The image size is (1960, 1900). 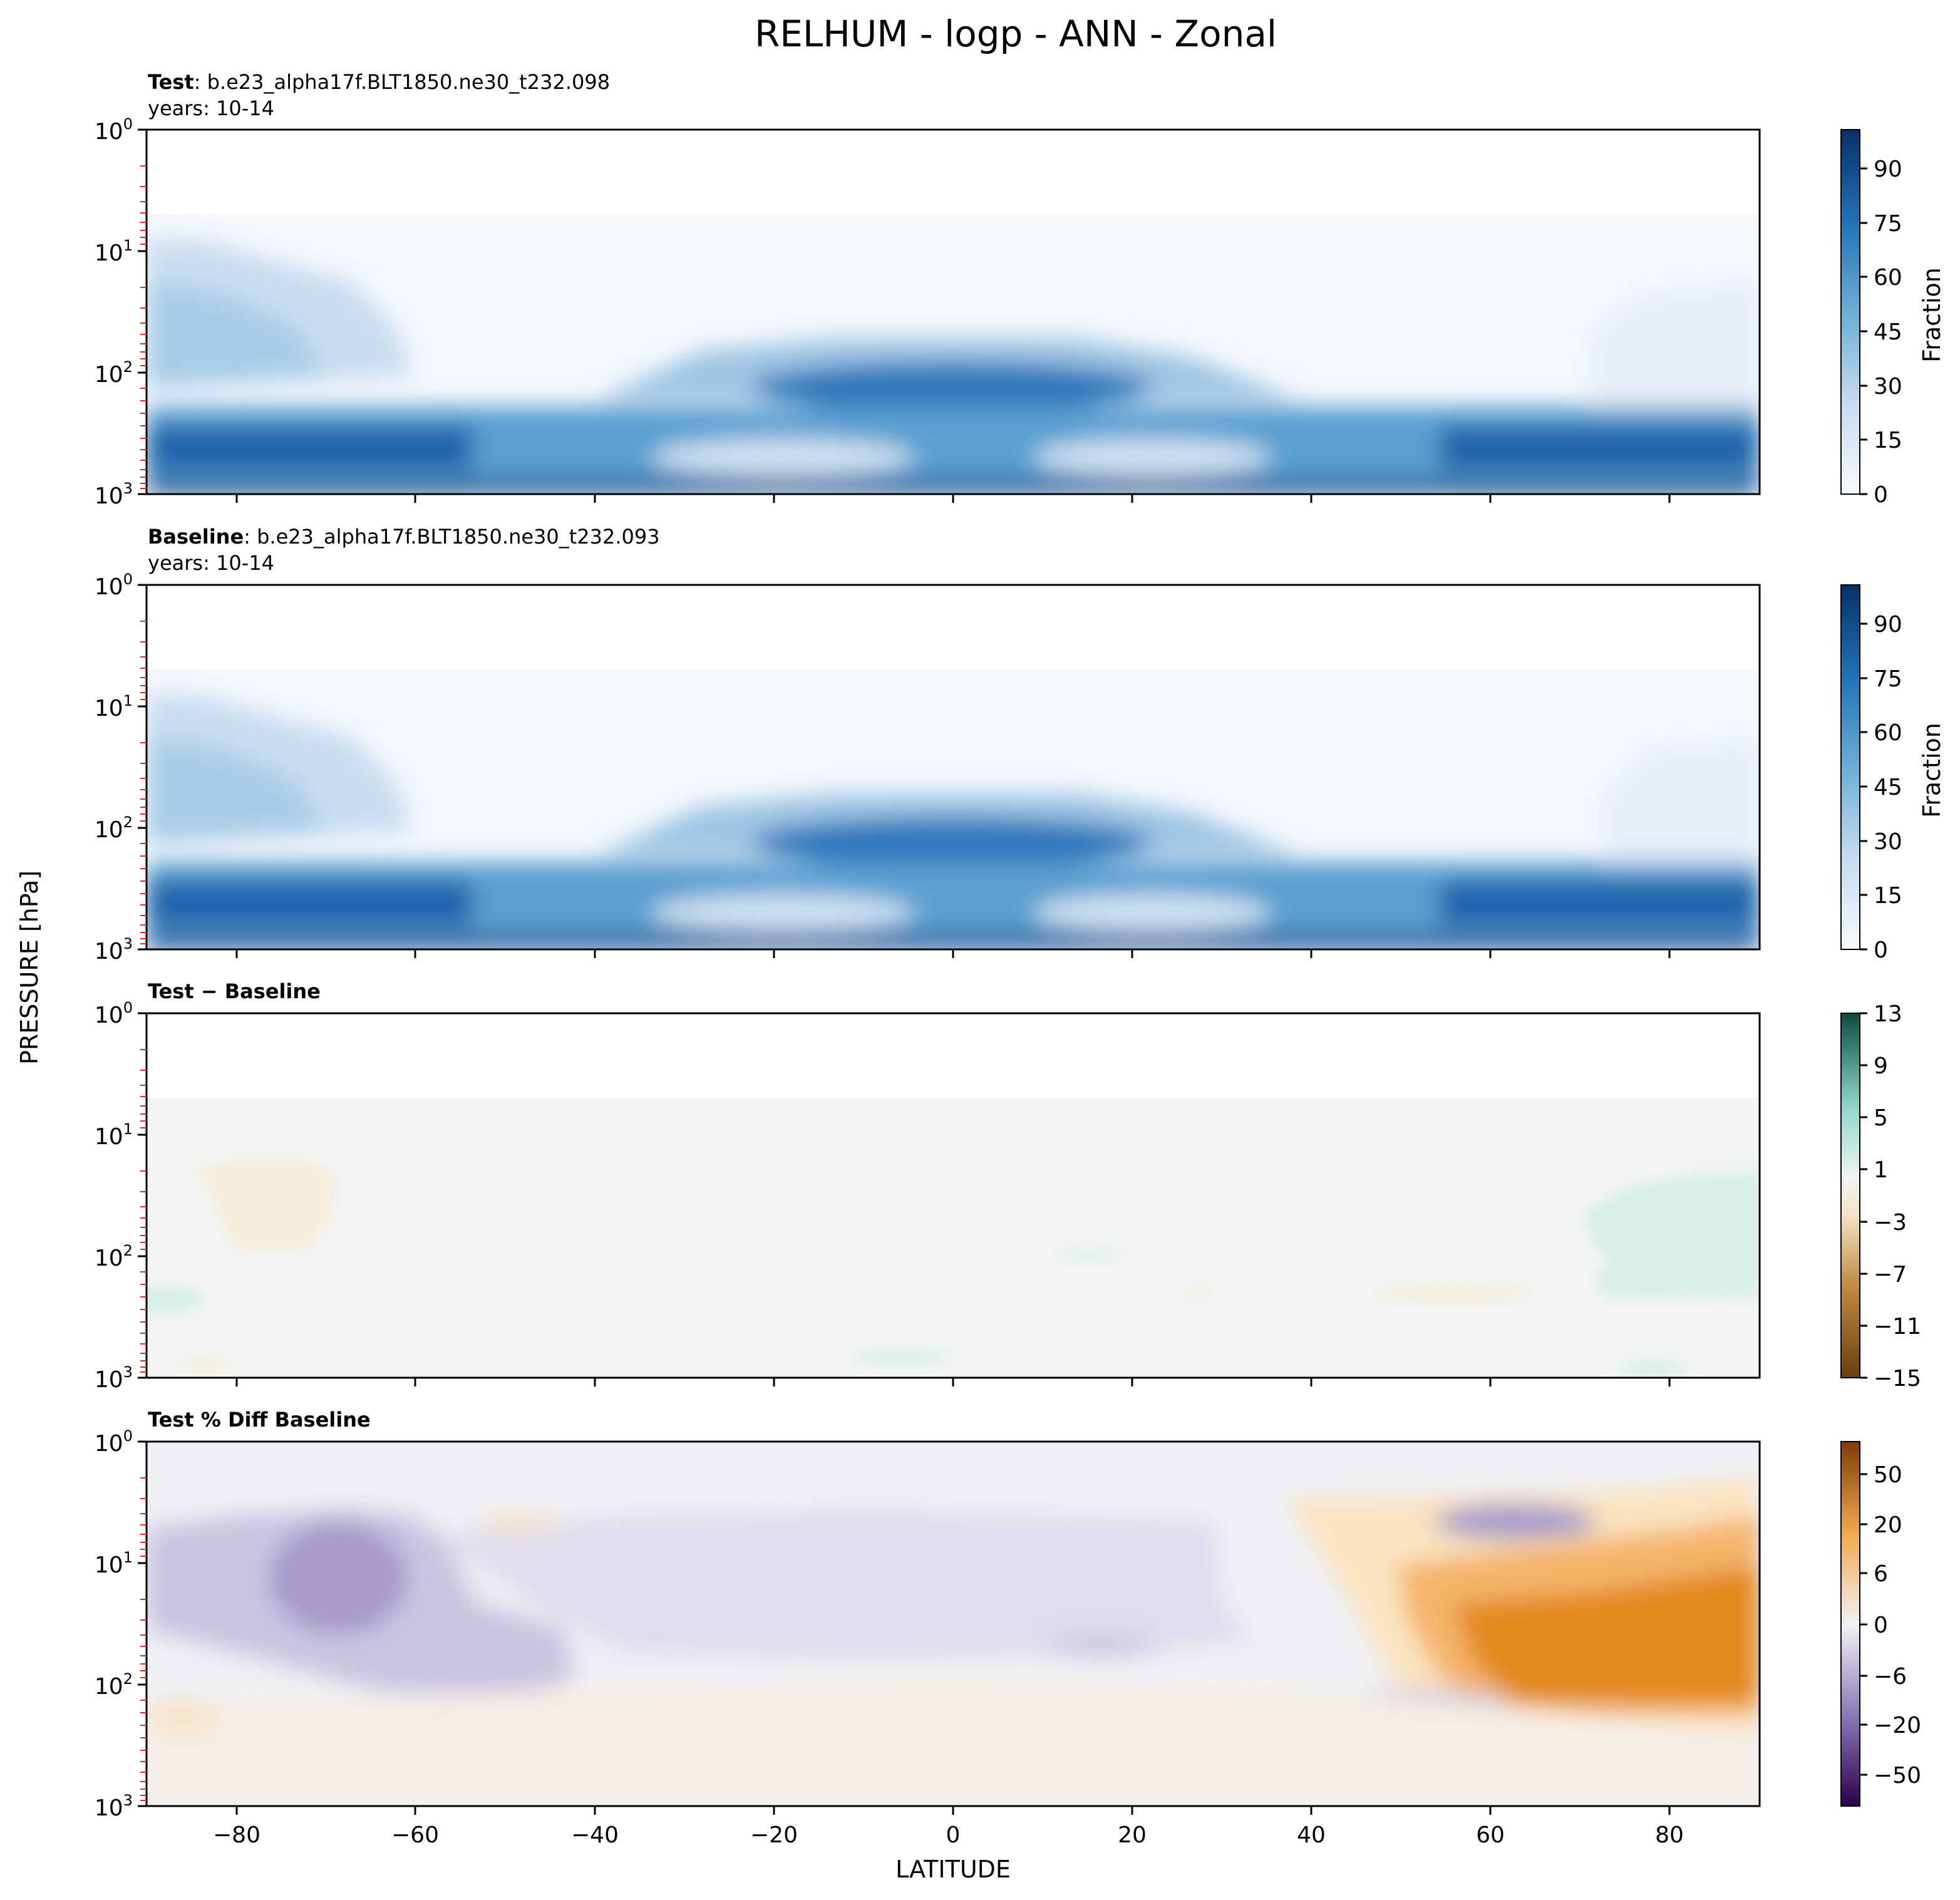 I want to click on colorbar-tick-label: 6, so click(x=1881, y=1574).